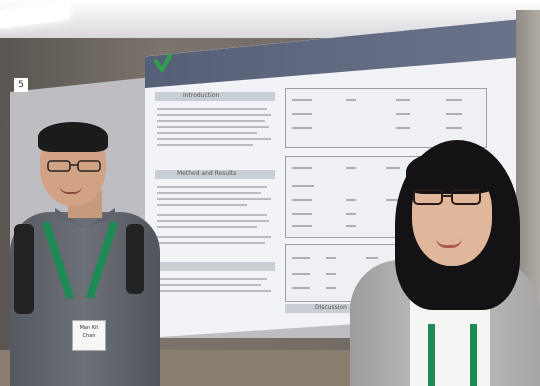 Image resolution: width=540 pixels, height=386 pixels. I want to click on badge-line-2: Chan, so click(89, 336).